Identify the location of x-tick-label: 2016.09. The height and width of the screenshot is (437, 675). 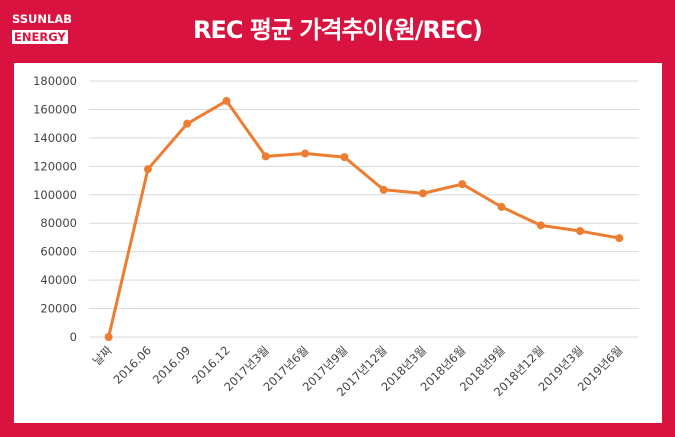
(172, 365).